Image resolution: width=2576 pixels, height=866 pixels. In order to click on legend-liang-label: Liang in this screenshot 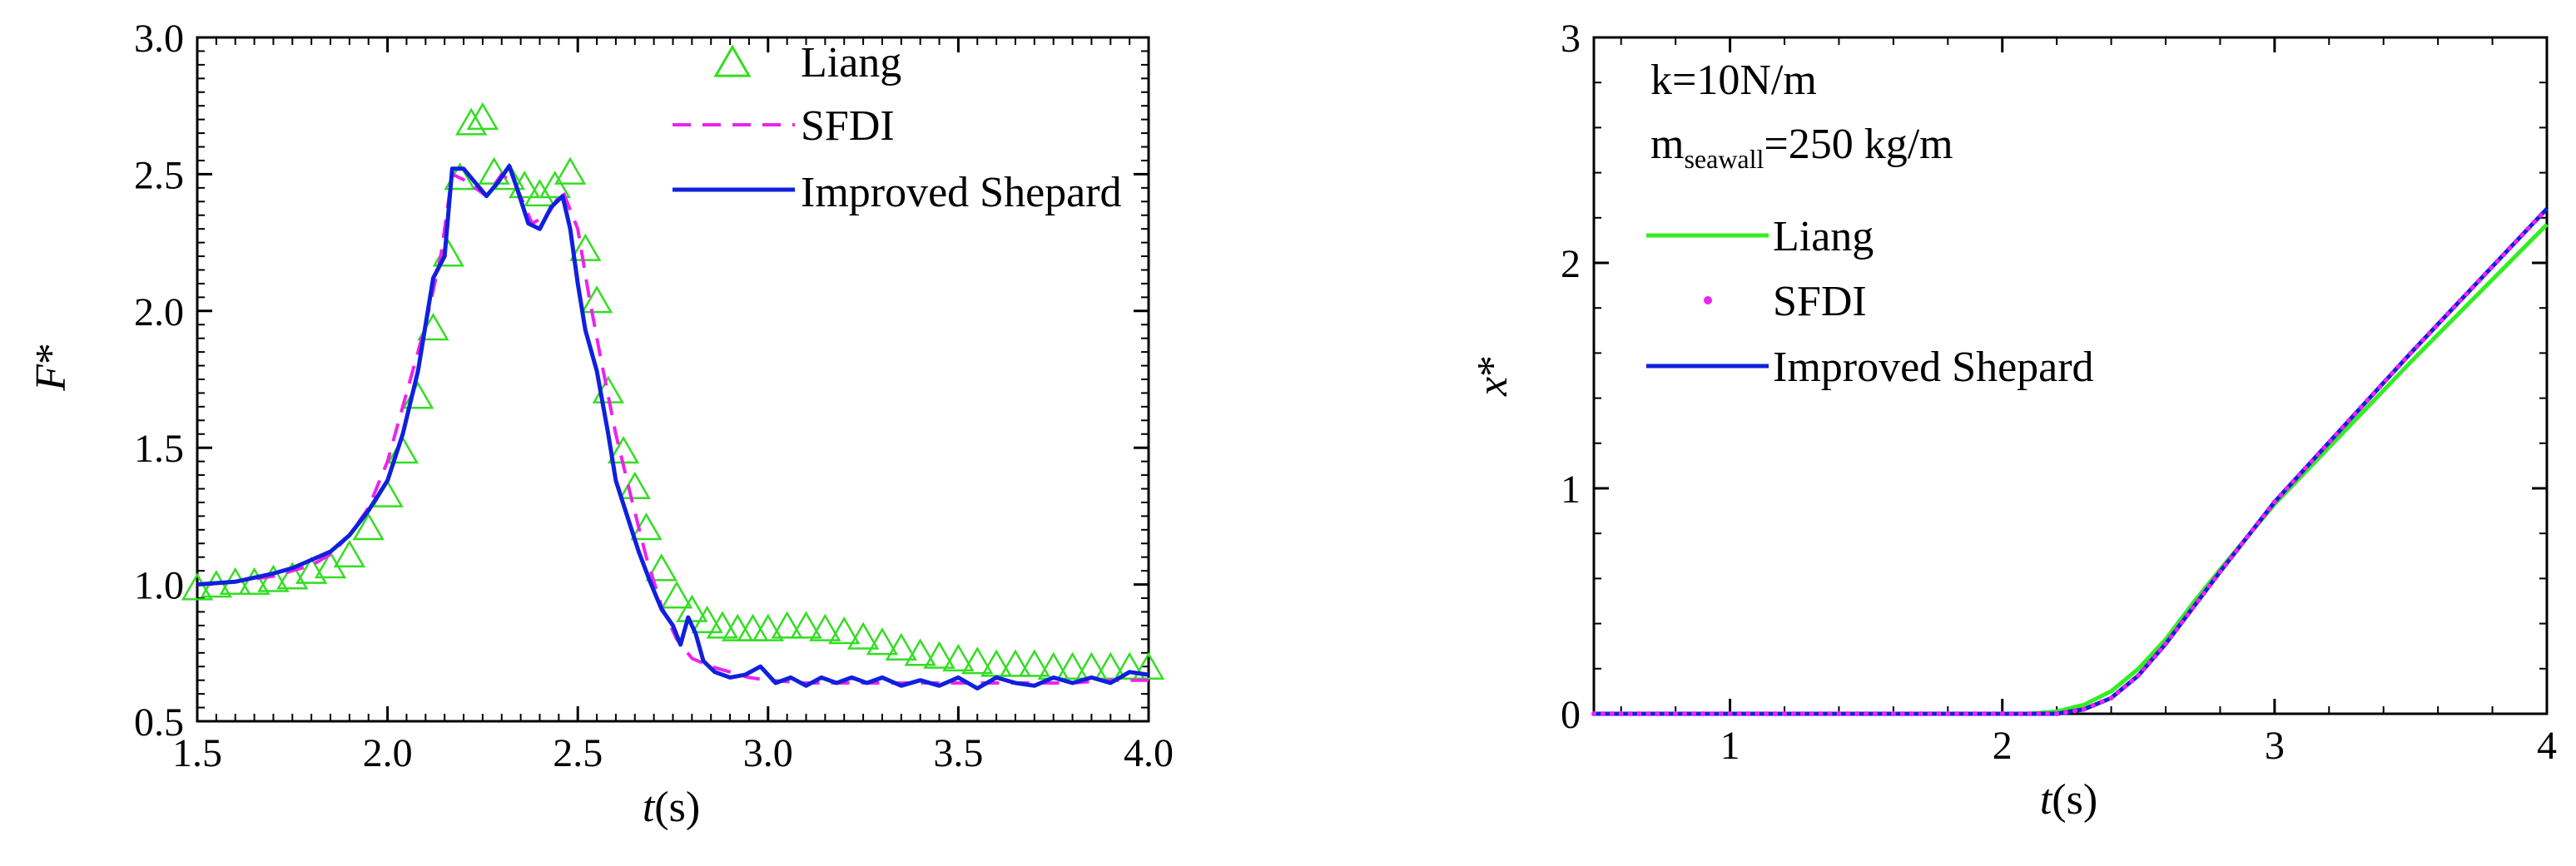, I will do `click(851, 63)`.